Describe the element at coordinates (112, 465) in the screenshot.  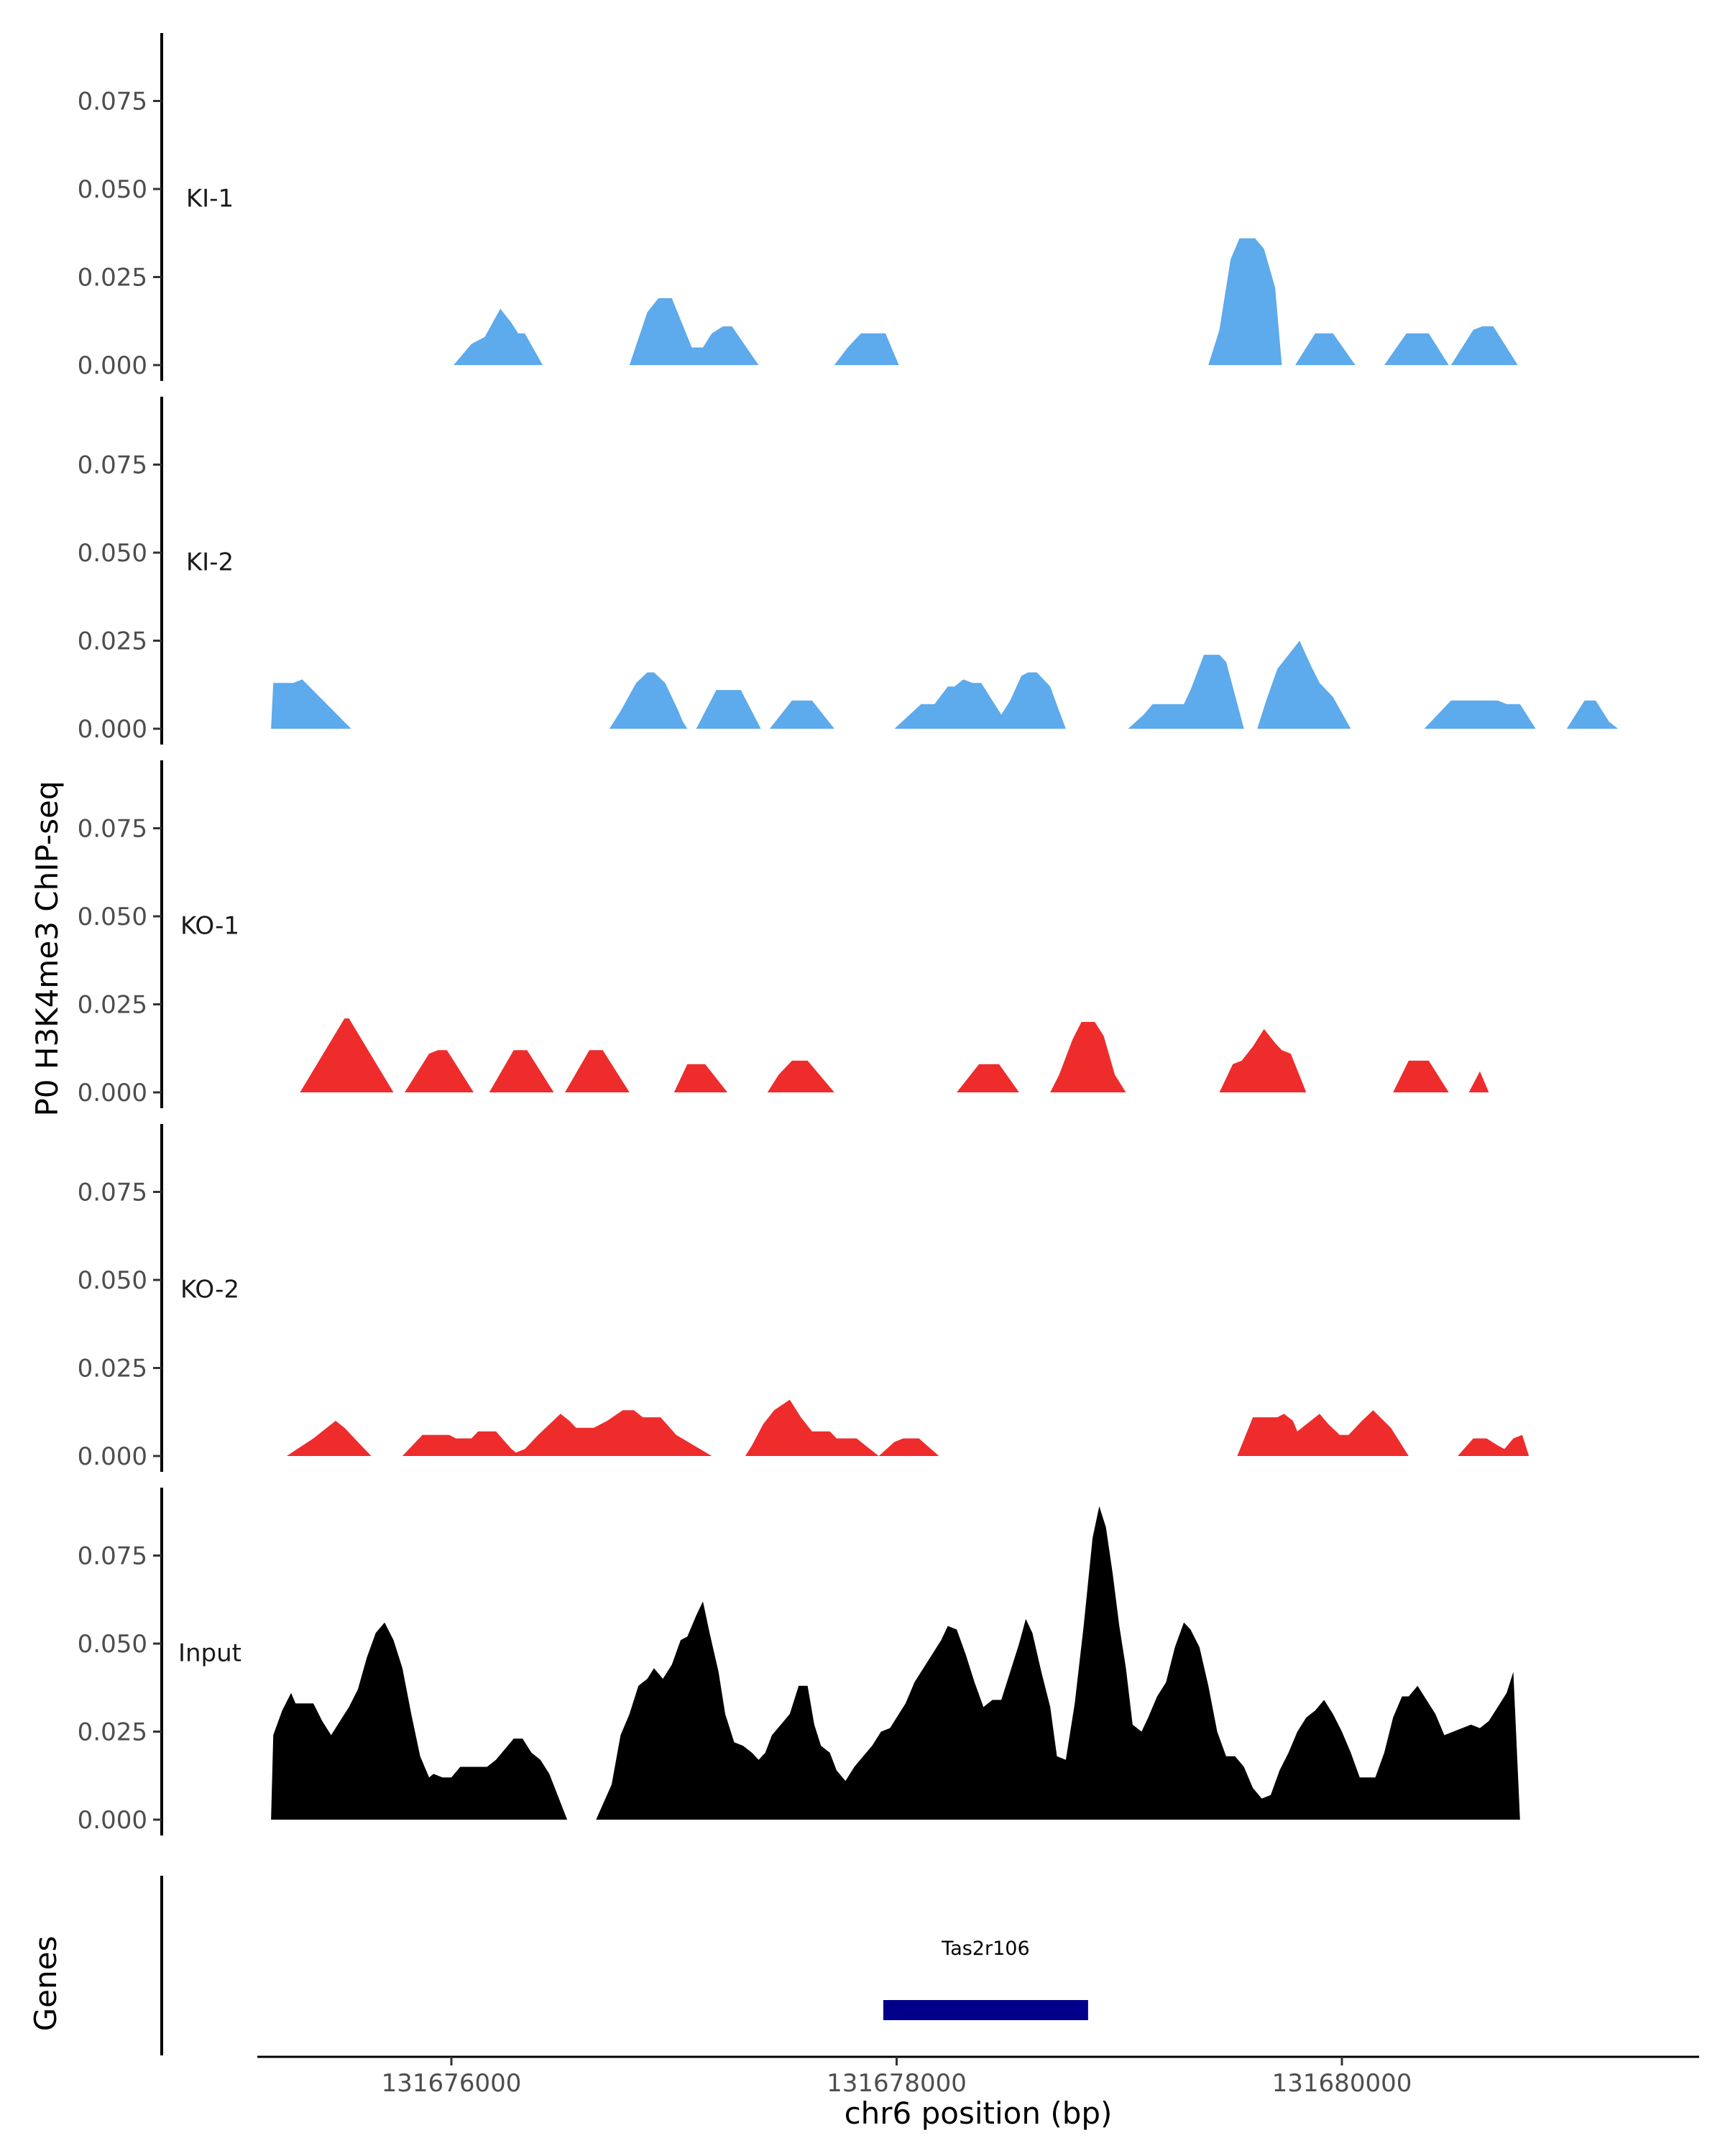
I see `y-tick-label-ki-2: 0.075` at that location.